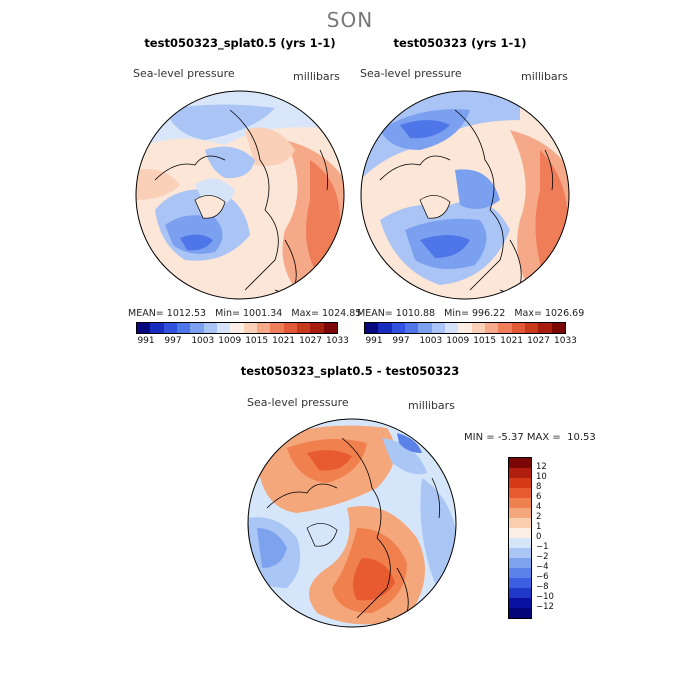 This screenshot has height=700, width=700. What do you see at coordinates (542, 557) in the screenshot?
I see `diff-colorbar-tick-label: −2` at bounding box center [542, 557].